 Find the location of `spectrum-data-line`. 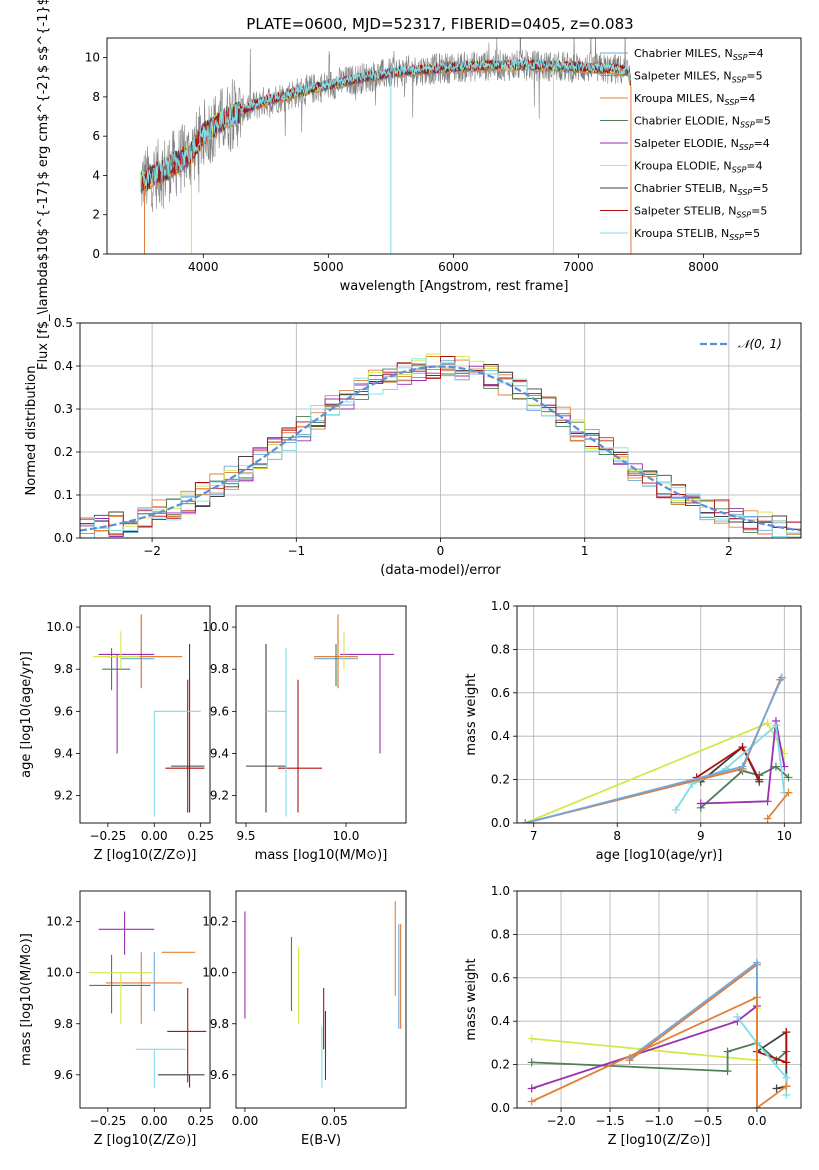

spectrum-data-line is located at coordinates (385, 125).